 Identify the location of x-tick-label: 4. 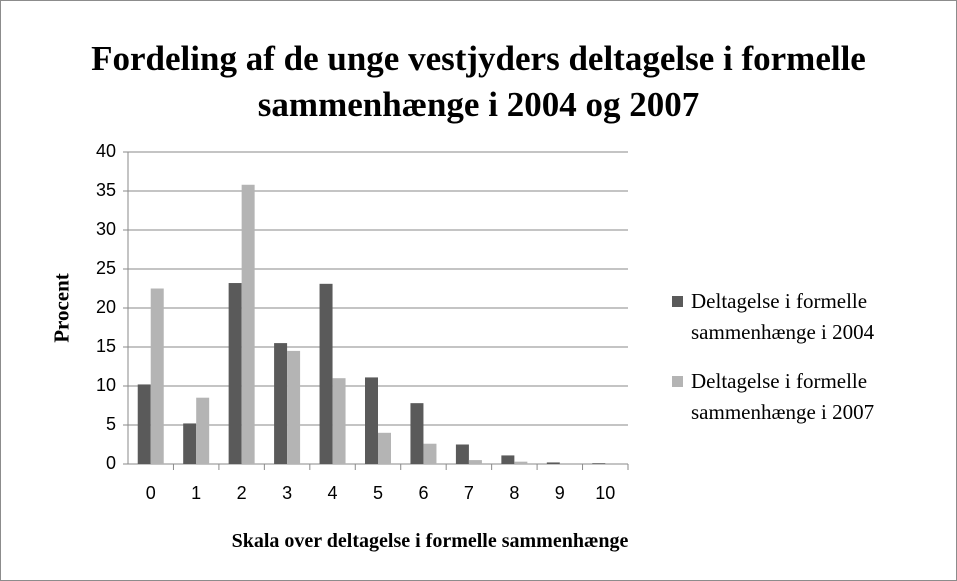
(333, 493).